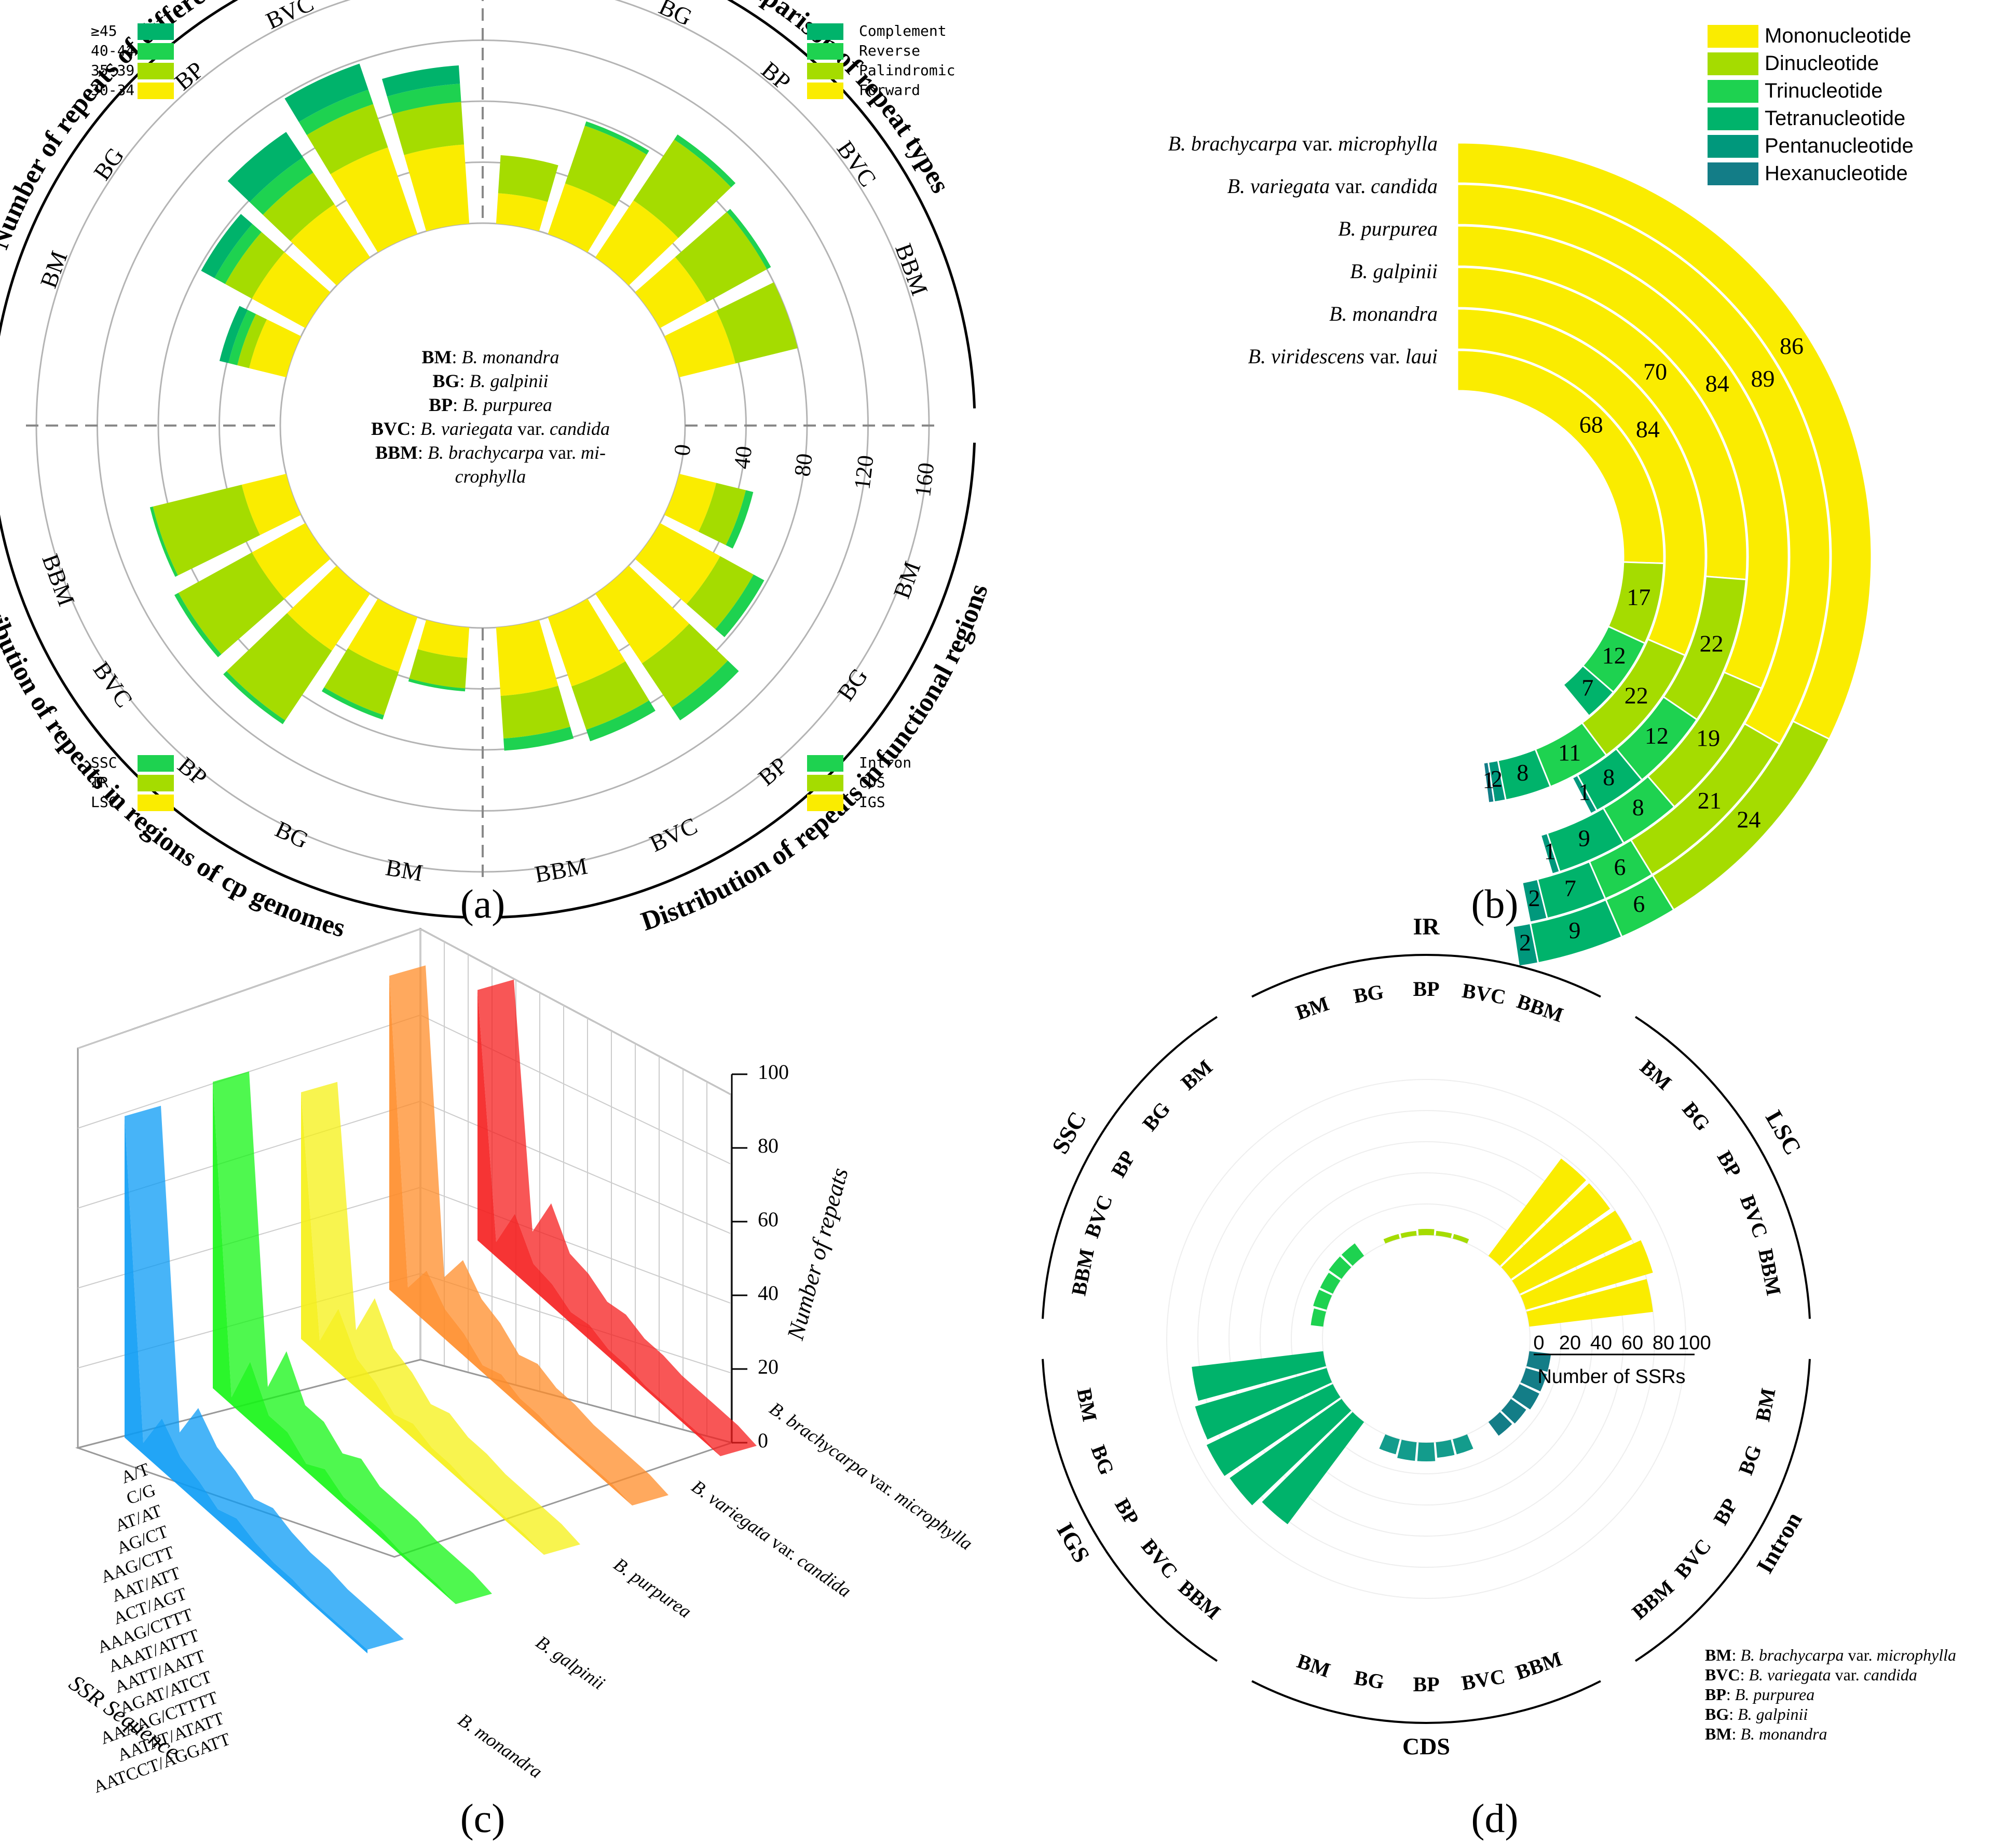  I want to click on bar-LSC-BG, so click(1555, 1231).